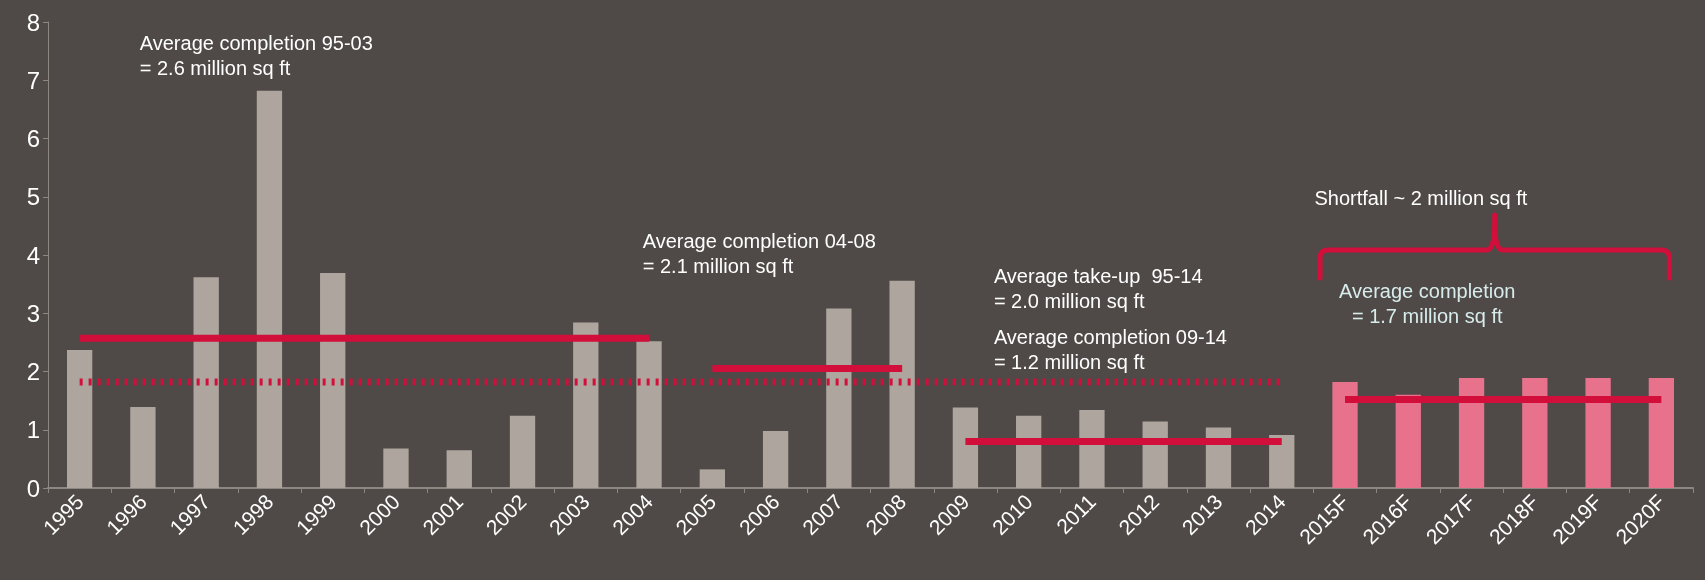  Describe the element at coordinates (33, 197) in the screenshot. I see `y-tick-label: 5` at that location.